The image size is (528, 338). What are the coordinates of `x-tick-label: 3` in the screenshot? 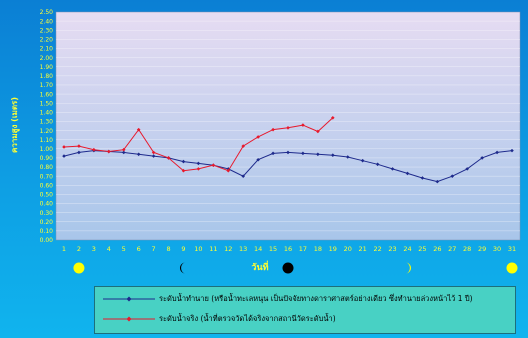 It's located at (94, 249).